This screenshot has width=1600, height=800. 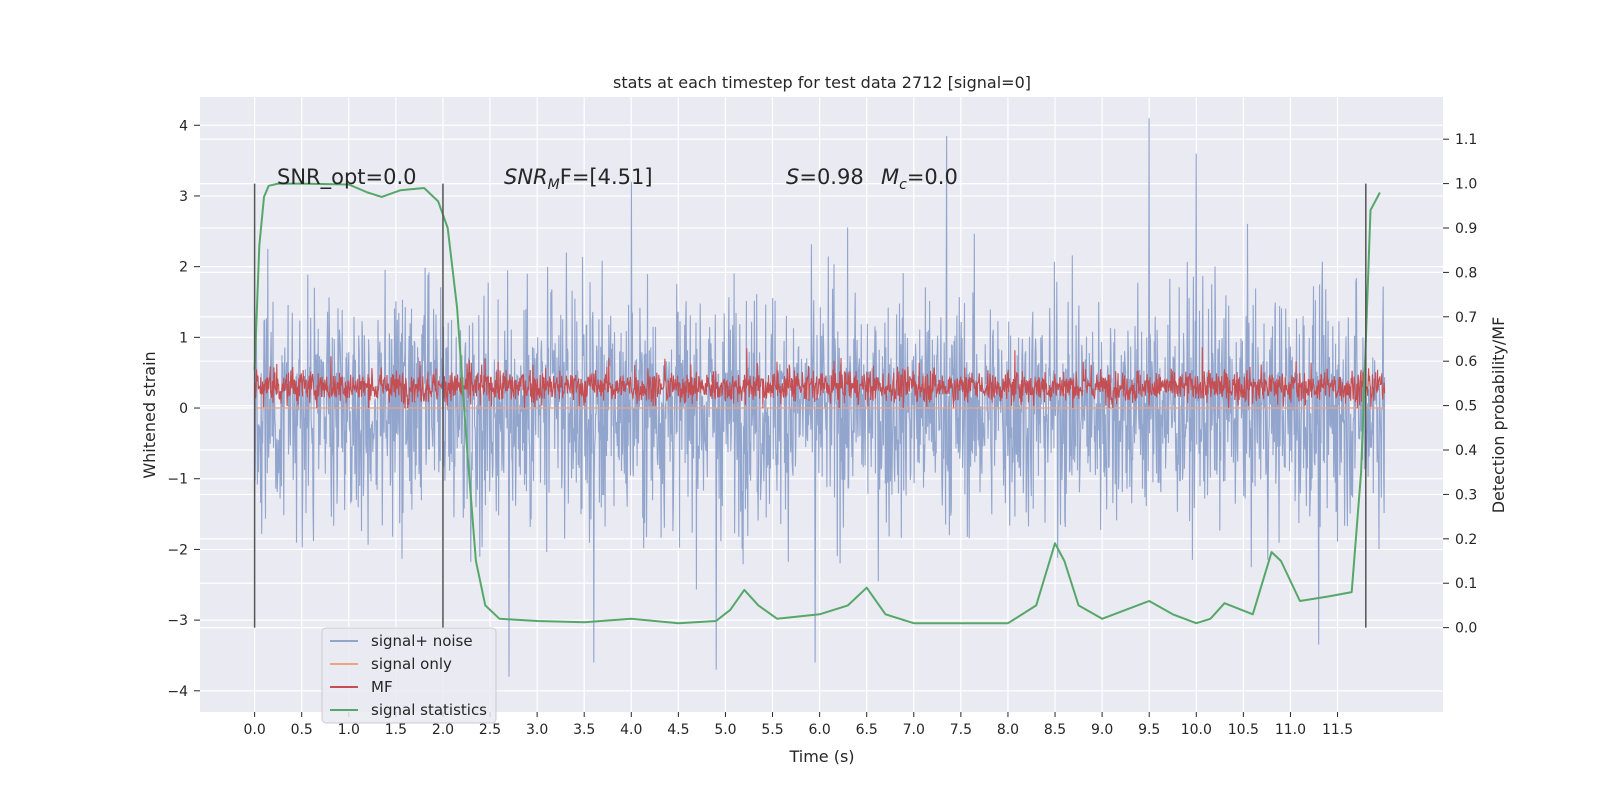 I want to click on annotation-mc-main: M, so click(x=890, y=177).